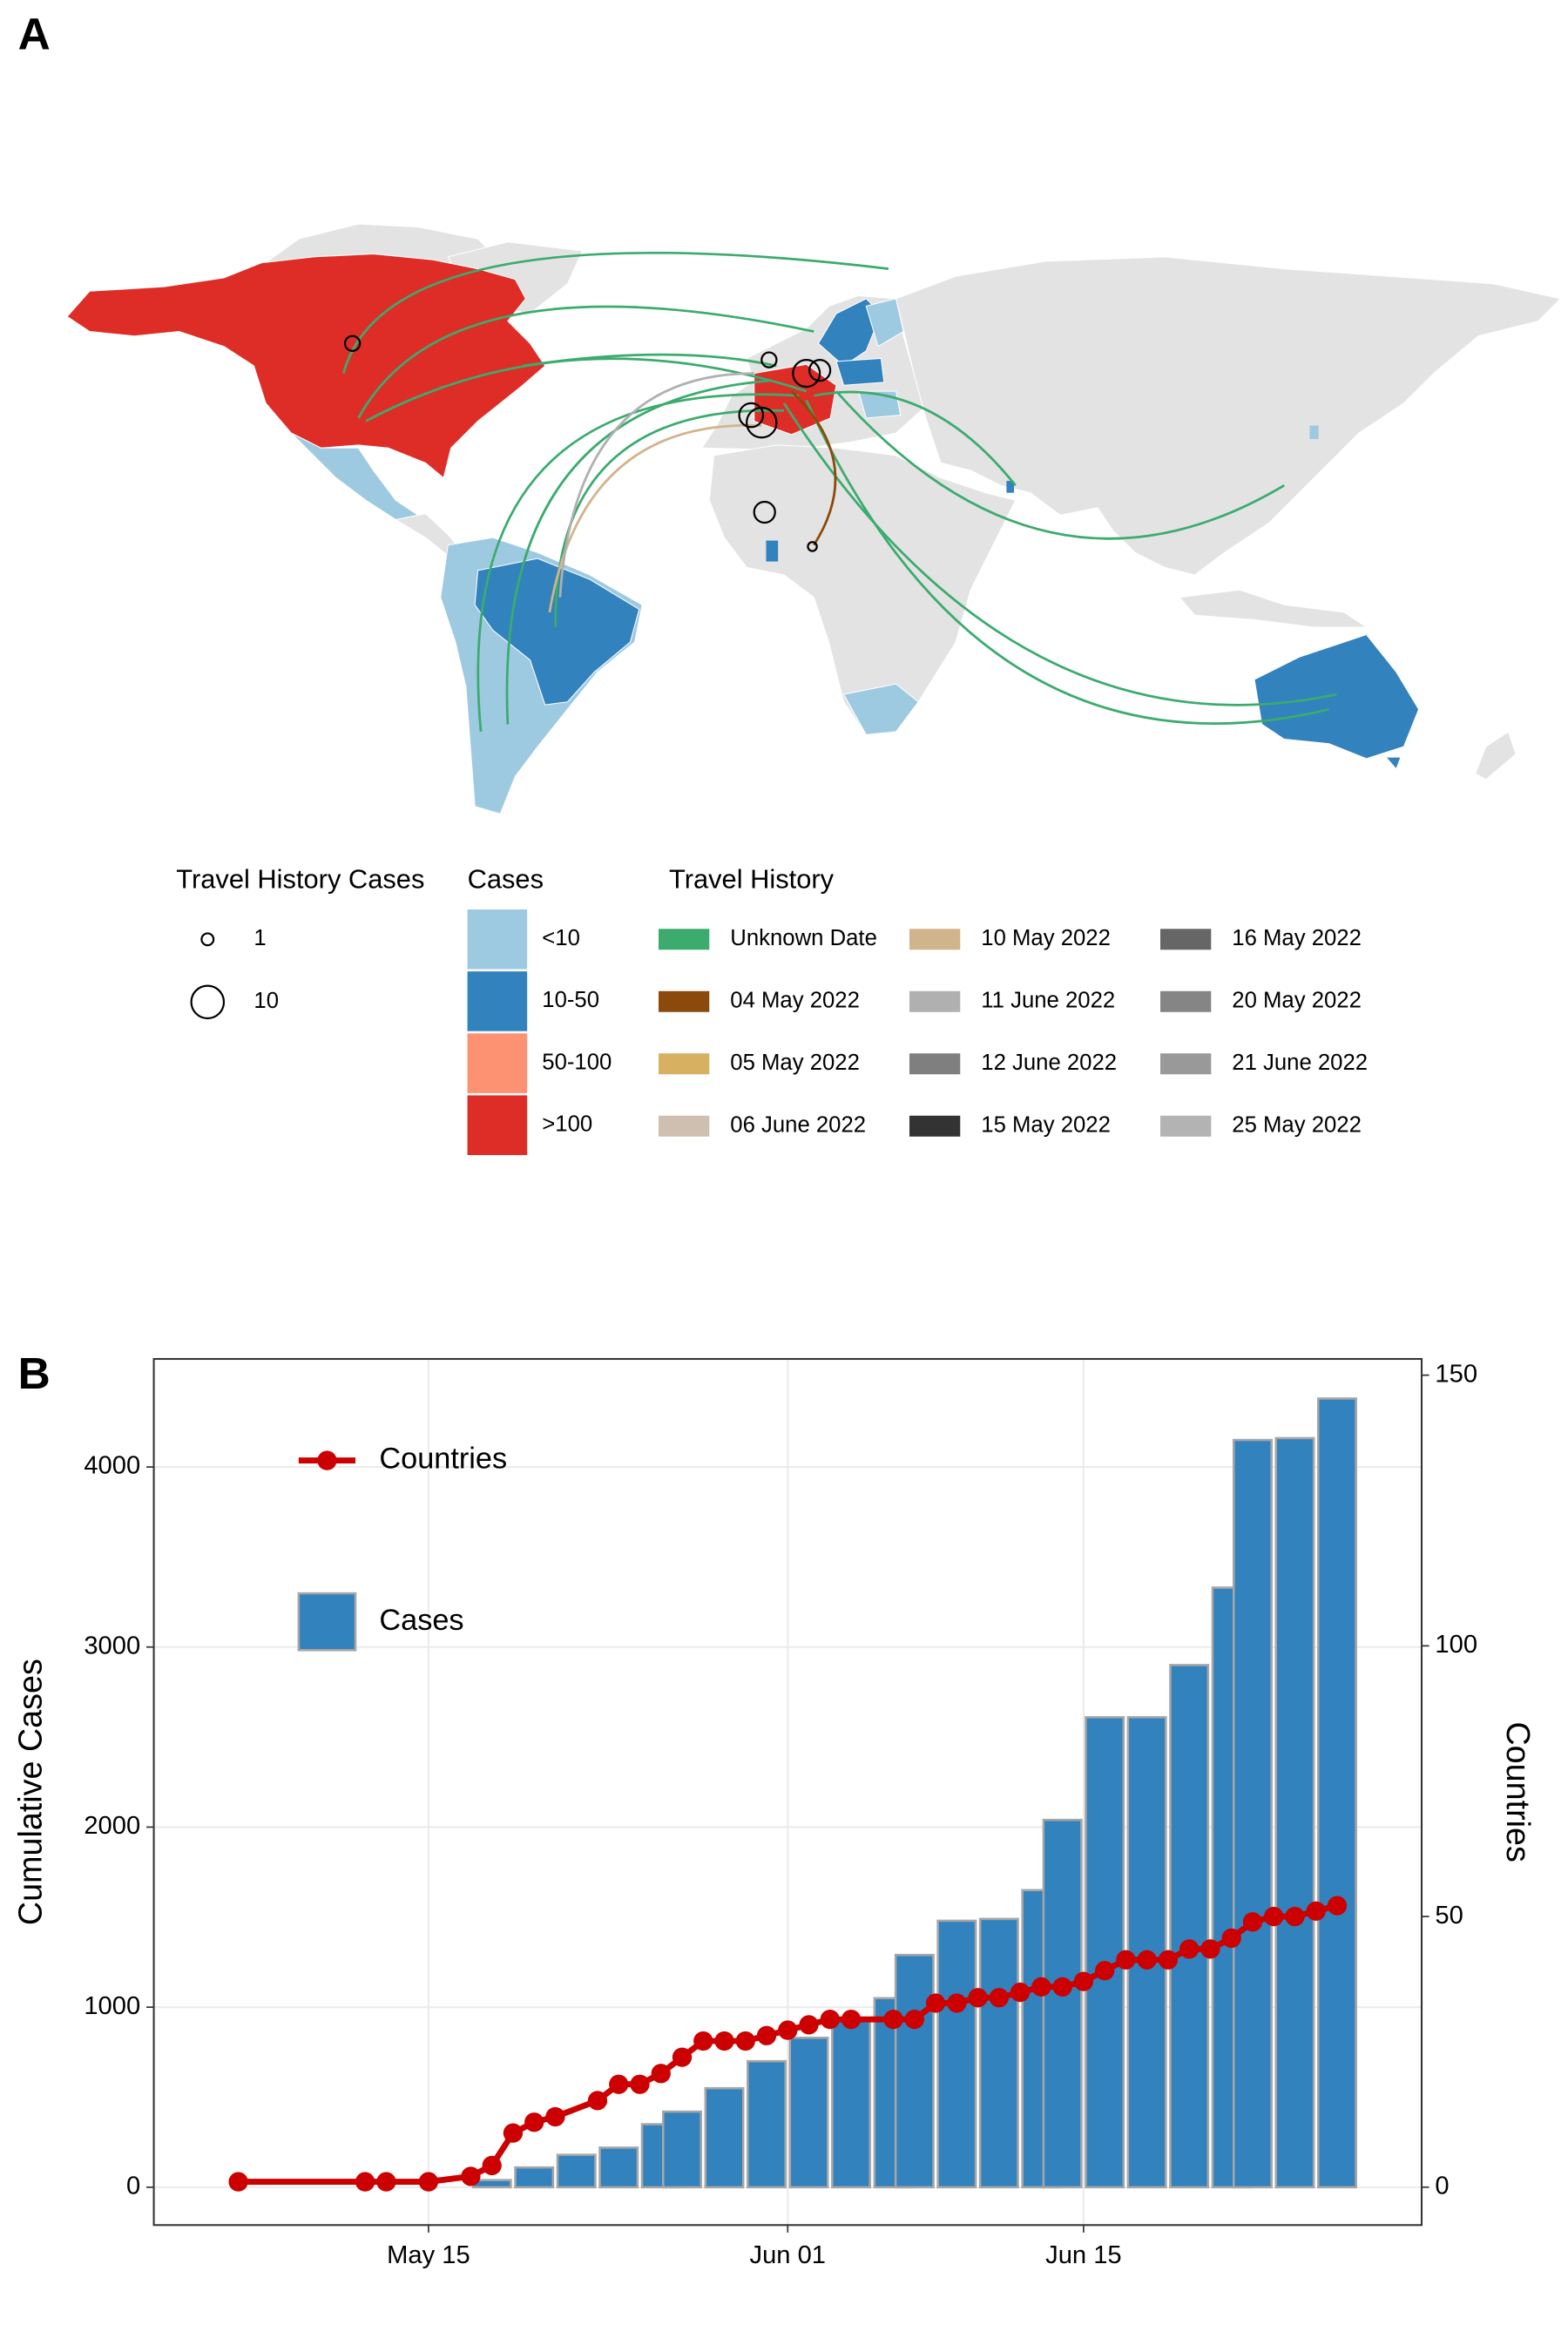 The image size is (1568, 2352). What do you see at coordinates (34, 33) in the screenshot?
I see `panel-label: A` at bounding box center [34, 33].